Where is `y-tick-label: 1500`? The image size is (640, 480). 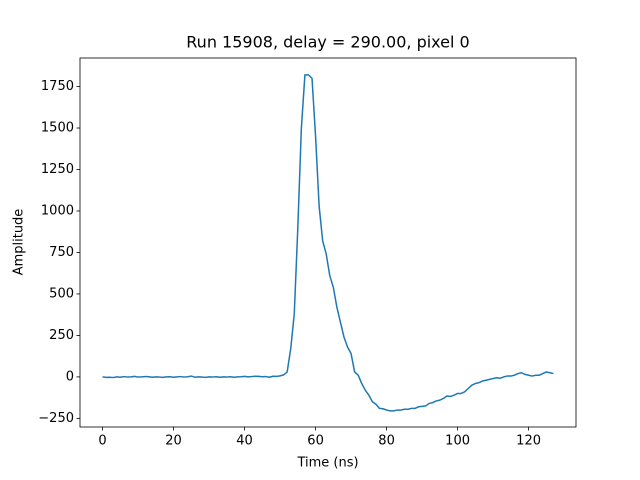 y-tick-label: 1500 is located at coordinates (57, 128).